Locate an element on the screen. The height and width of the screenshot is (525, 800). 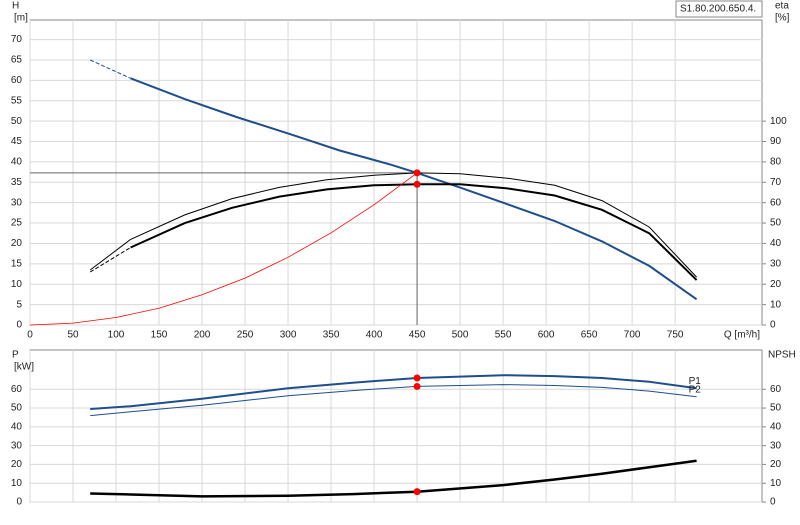
x-tick-label: 550 is located at coordinates (503, 335).